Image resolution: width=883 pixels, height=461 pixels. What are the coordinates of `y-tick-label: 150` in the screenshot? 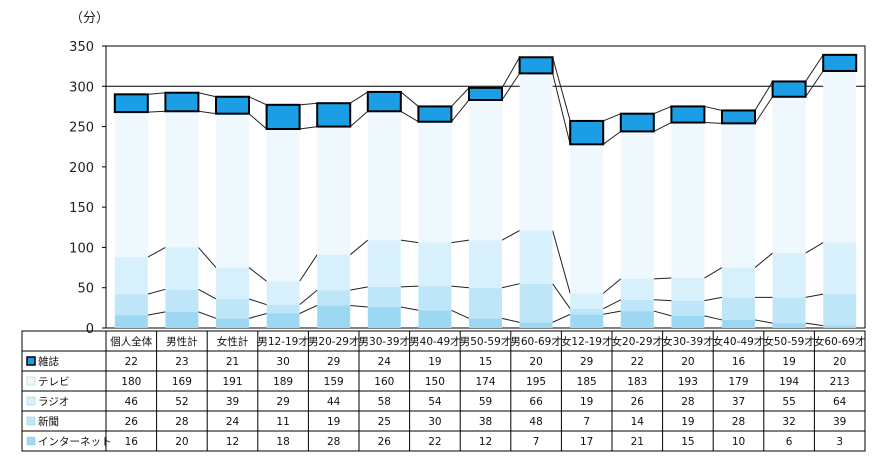 It's located at (81, 208).